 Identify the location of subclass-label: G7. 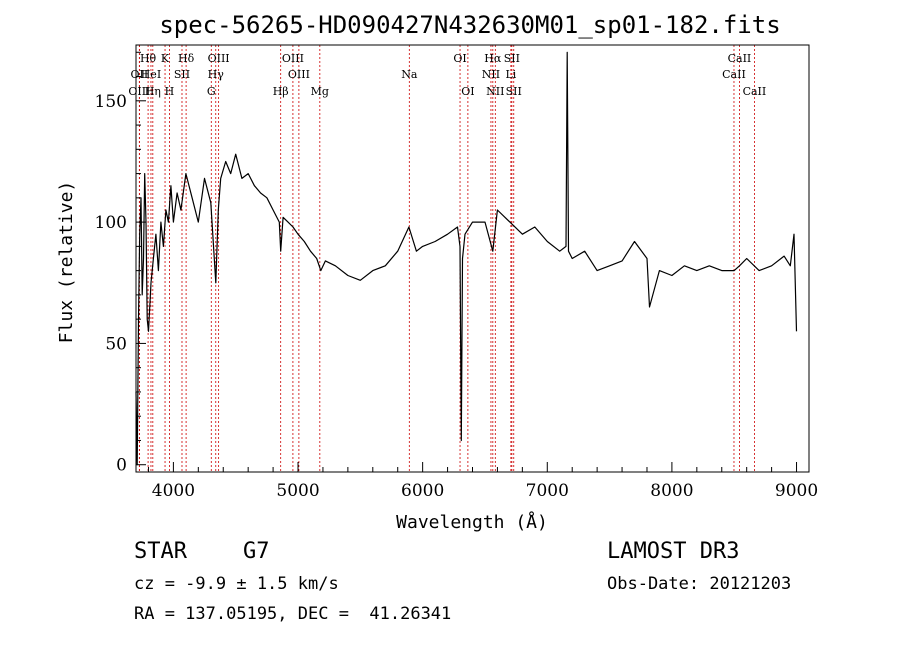
(256, 551).